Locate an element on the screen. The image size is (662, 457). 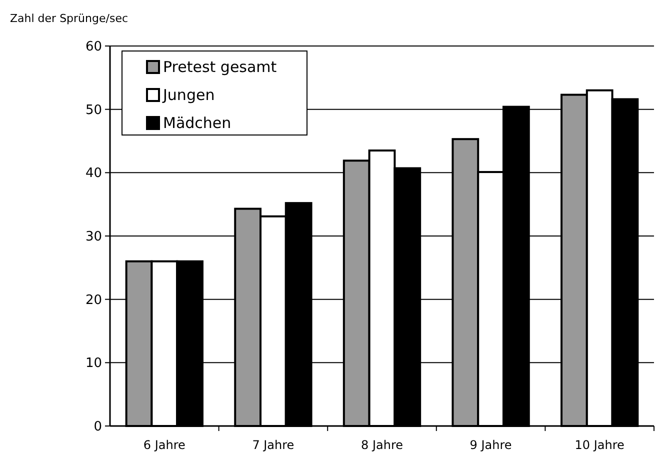
y-tick-label: 10 is located at coordinates (93, 364).